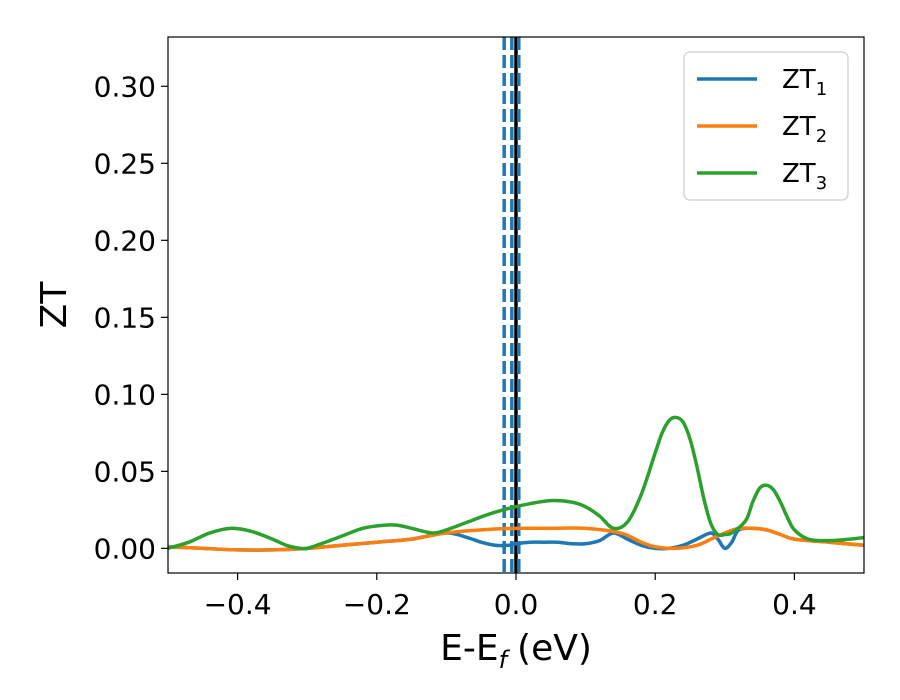 Image resolution: width=900 pixels, height=700 pixels. Describe the element at coordinates (125, 471) in the screenshot. I see `y-tick-label: 0.05` at that location.